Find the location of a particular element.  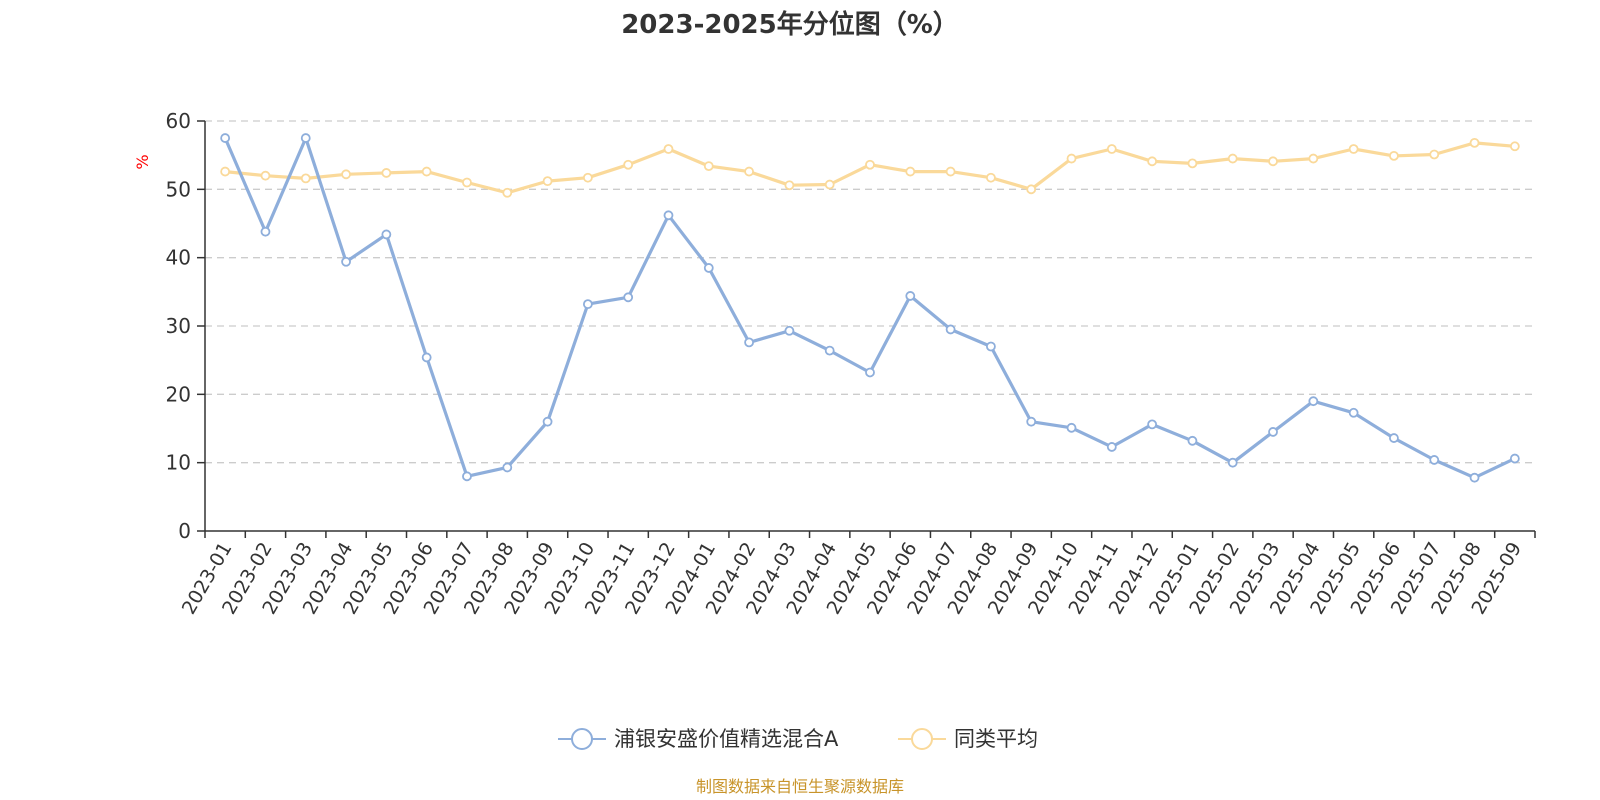

y-tick-label: 20 is located at coordinates (178, 394).